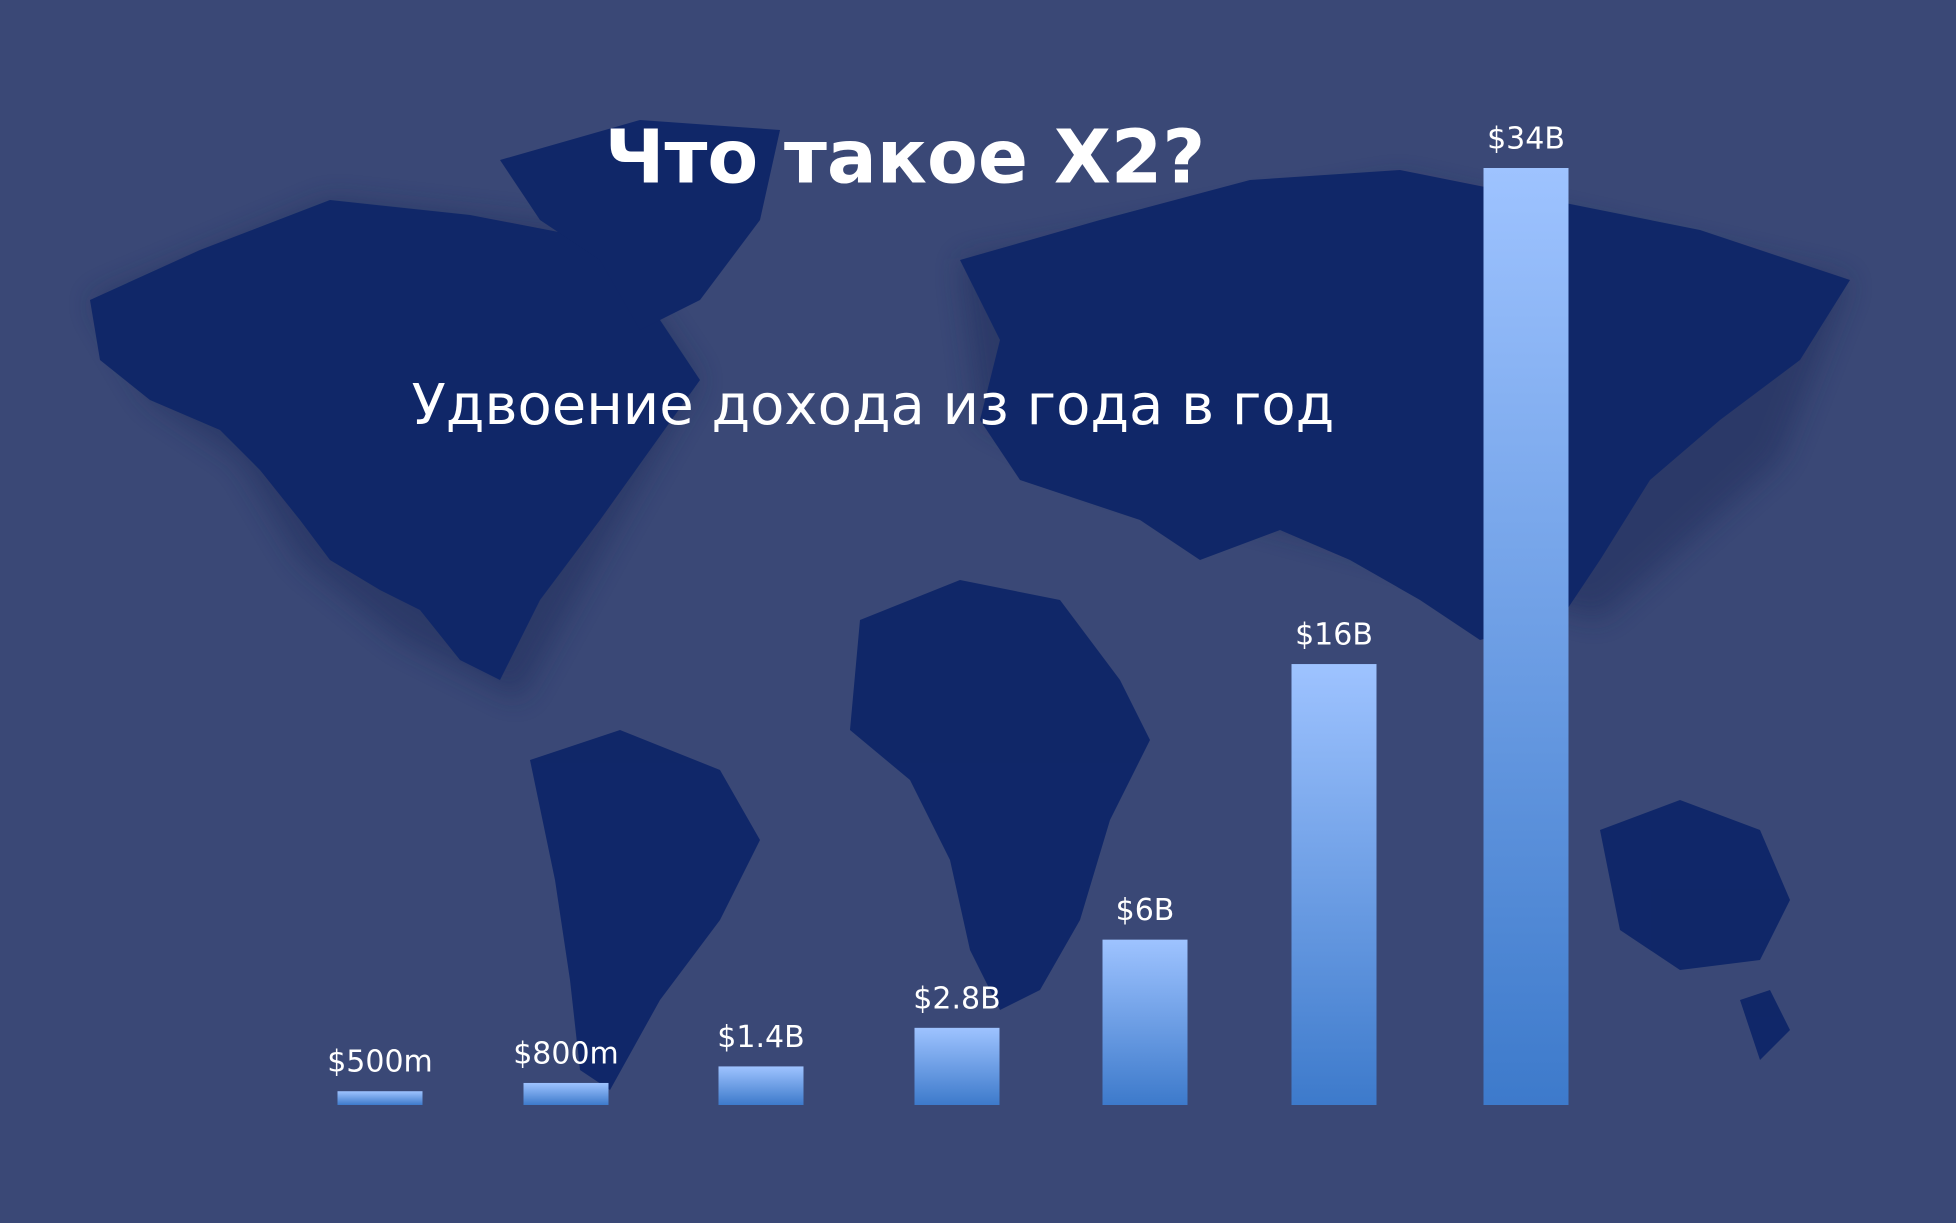  I want to click on value-label: $2.8B, so click(956, 998).